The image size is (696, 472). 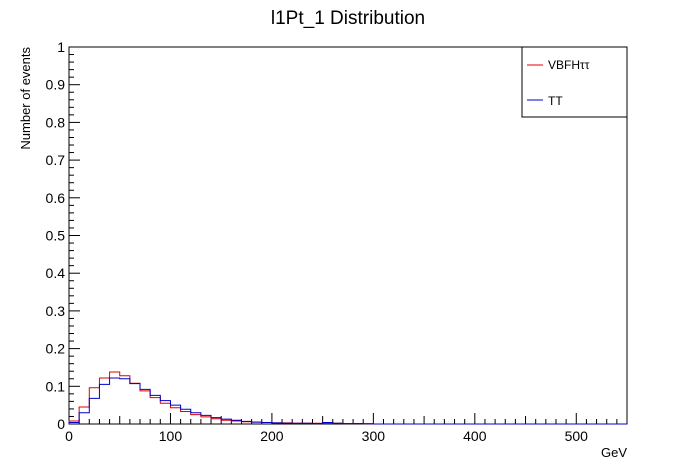 I want to click on legend: VBFHττ TT, so click(x=574, y=82).